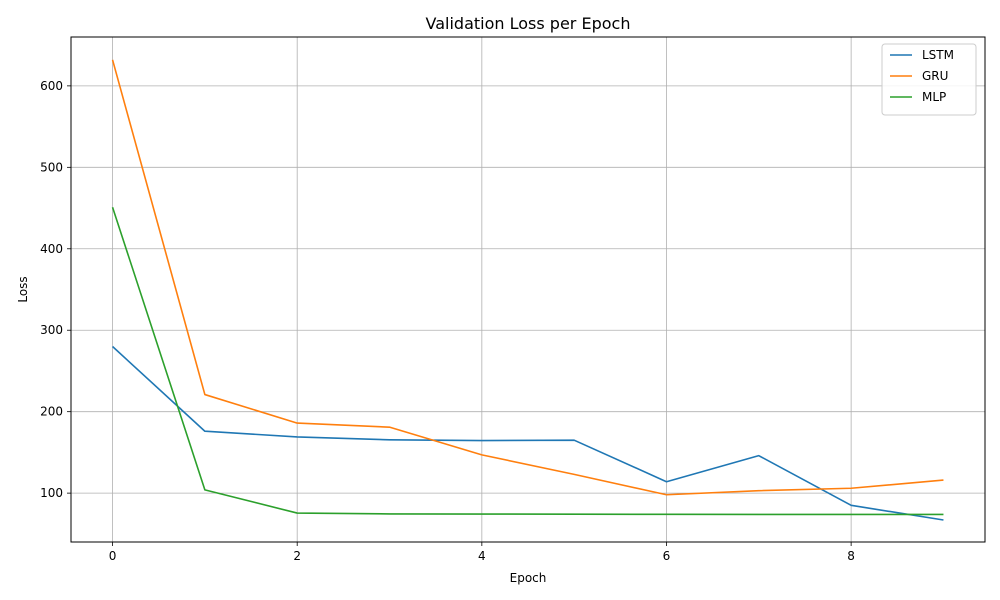  Describe the element at coordinates (667, 556) in the screenshot. I see `x-tick-label: 6` at that location.